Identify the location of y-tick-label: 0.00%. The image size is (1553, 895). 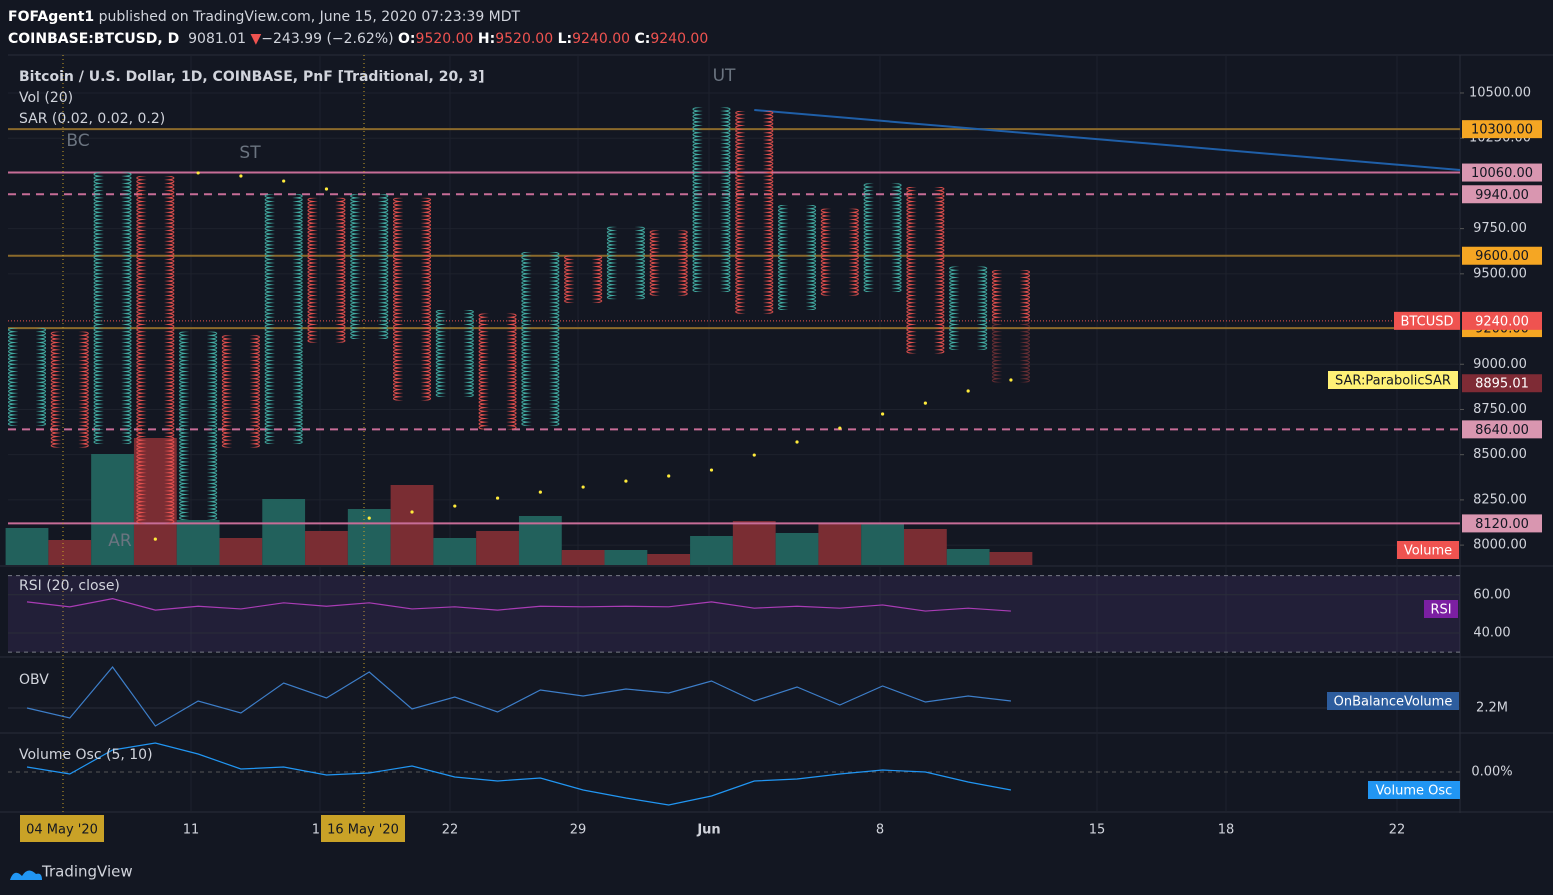
(1491, 772).